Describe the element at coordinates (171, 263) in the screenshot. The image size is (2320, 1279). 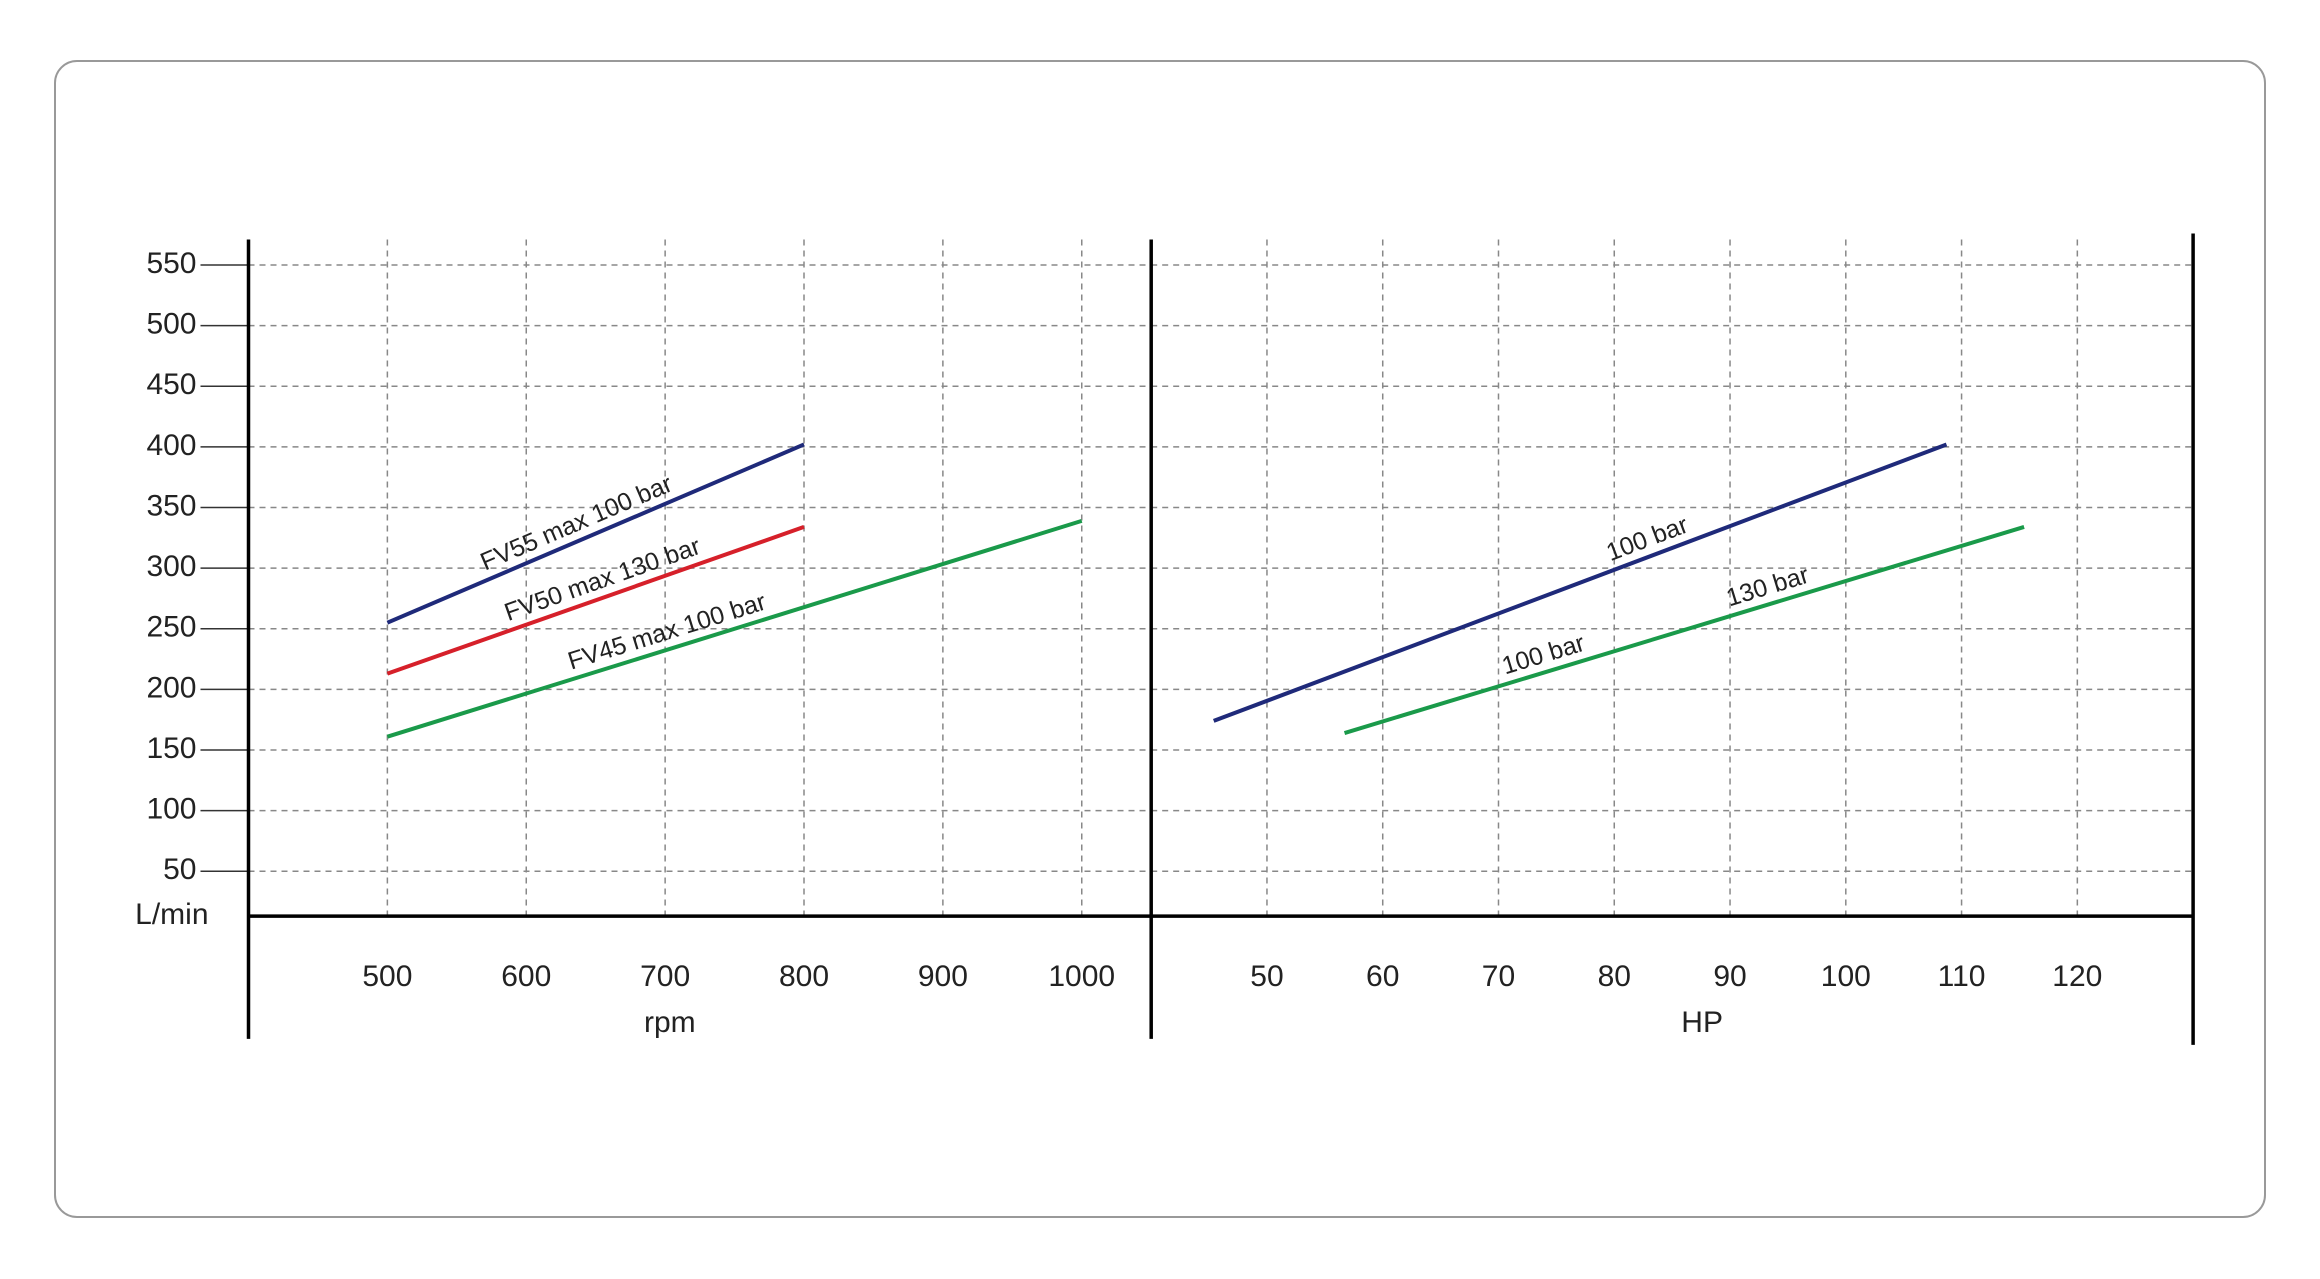
I see `y-tick-label: 550` at that location.